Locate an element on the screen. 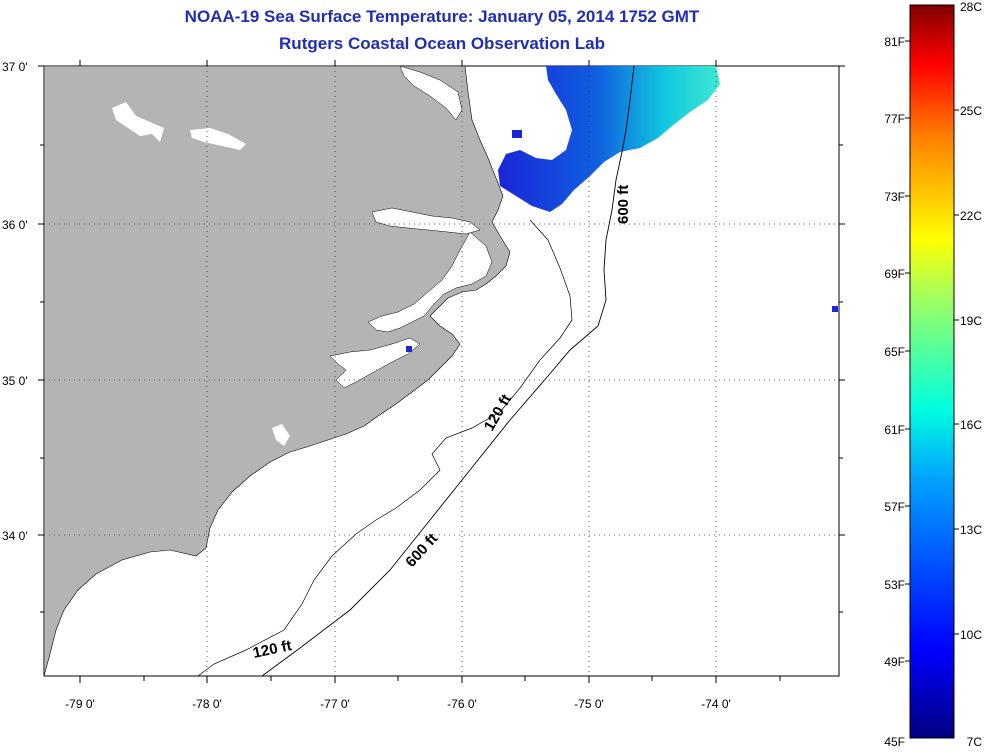 This screenshot has width=984, height=754. colorbar-c-label: 28C is located at coordinates (971, 7).